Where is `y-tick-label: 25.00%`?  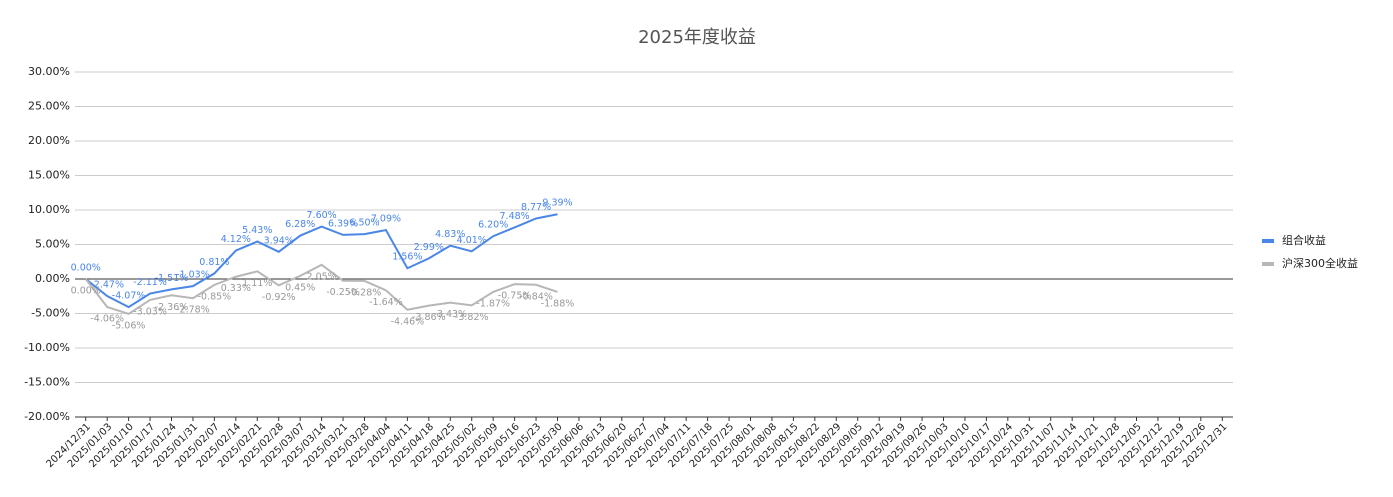
y-tick-label: 25.00% is located at coordinates (49, 106).